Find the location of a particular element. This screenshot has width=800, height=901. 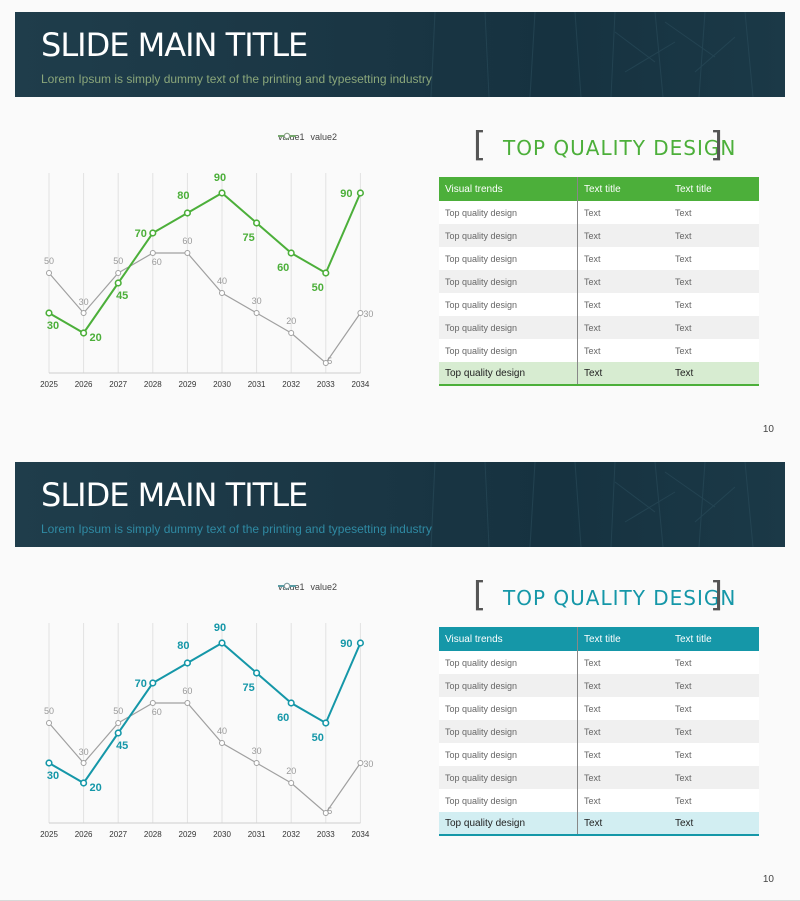

data-label-value2: 5 is located at coordinates (329, 811).